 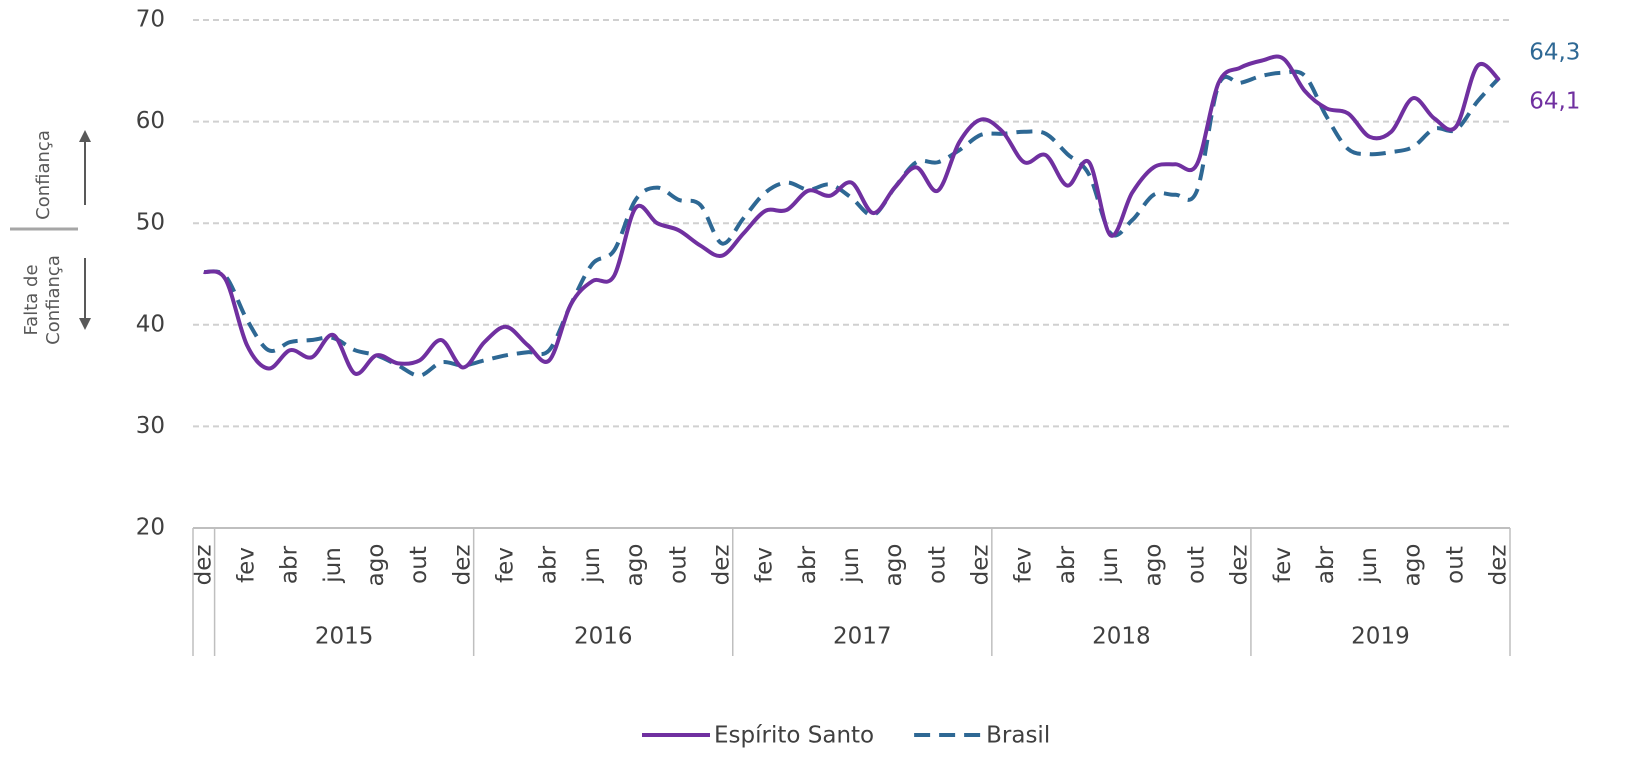 What do you see at coordinates (1380, 637) in the screenshot?
I see `year-label: 2019` at bounding box center [1380, 637].